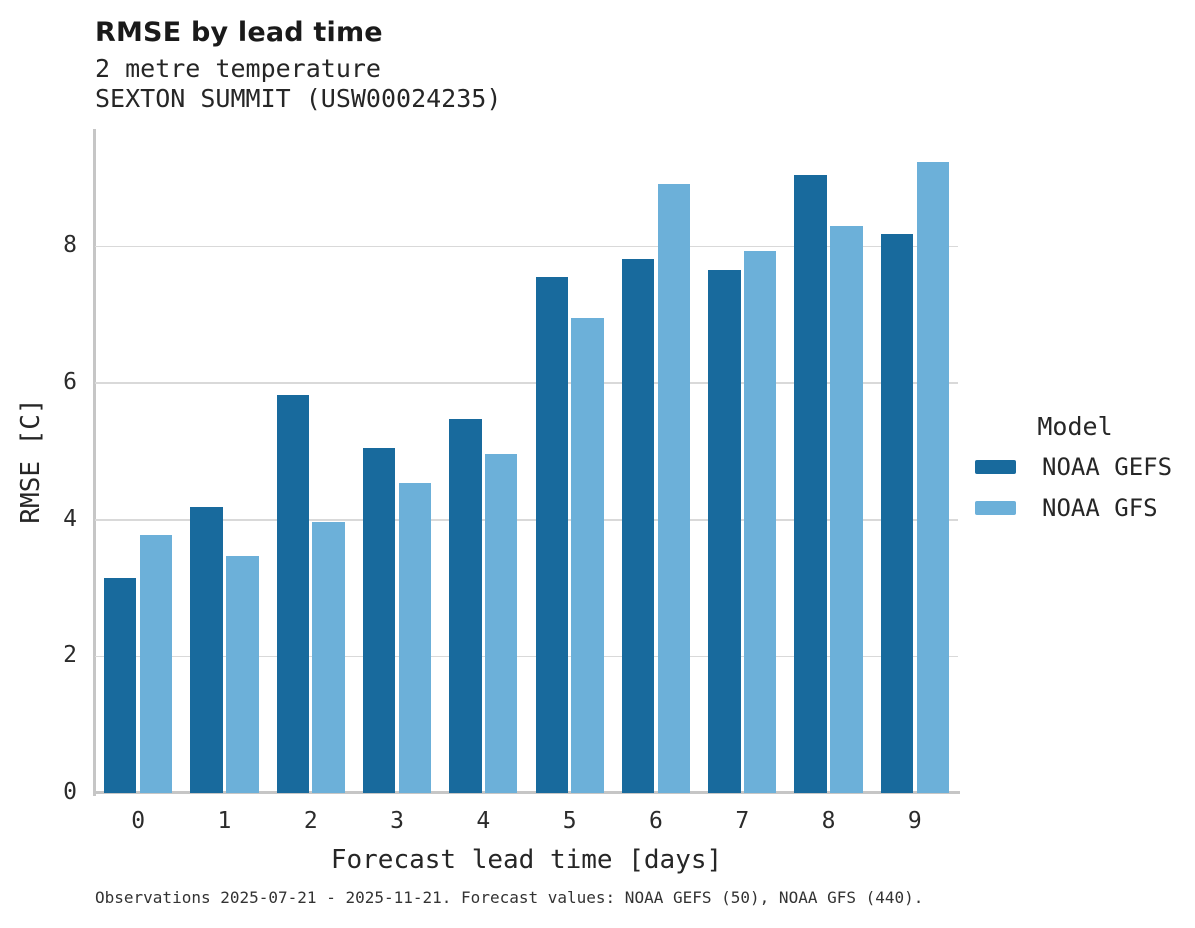  I want to click on y-tick-8: 8, so click(70, 245).